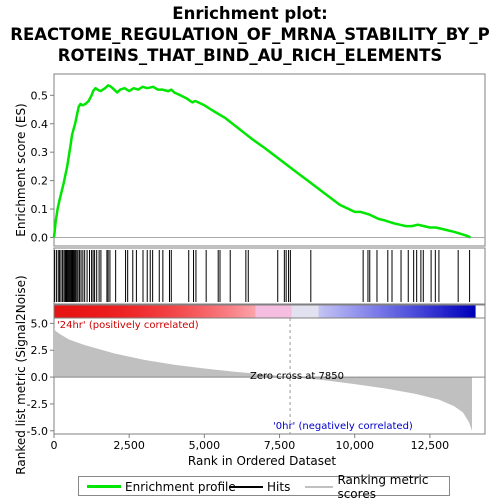 The width and height of the screenshot is (500, 501). Describe the element at coordinates (54, 445) in the screenshot. I see `rank-x-tick-label: 0` at that location.